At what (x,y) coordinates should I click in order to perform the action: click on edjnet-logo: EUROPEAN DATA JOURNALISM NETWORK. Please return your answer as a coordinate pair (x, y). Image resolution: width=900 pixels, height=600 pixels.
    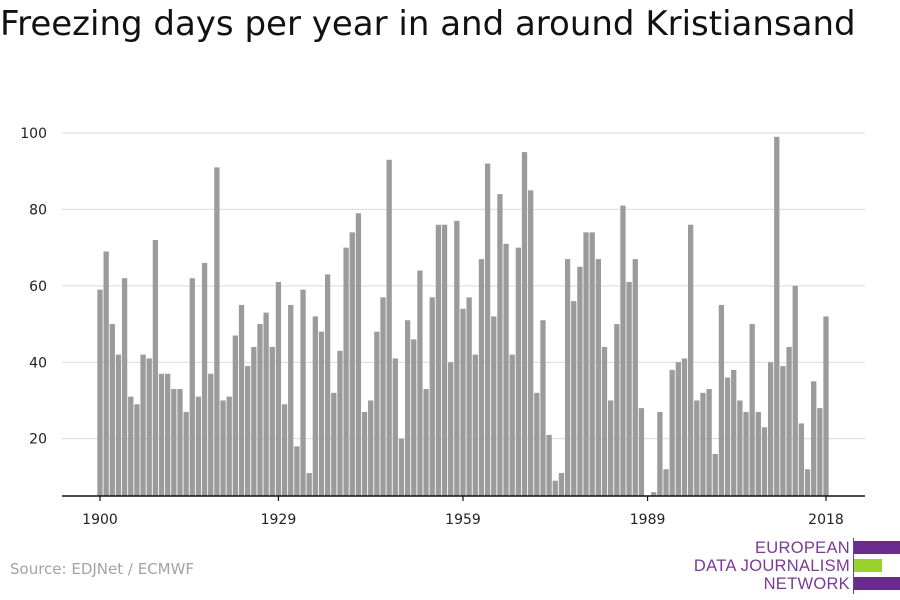
    Looking at the image, I should click on (780, 566).